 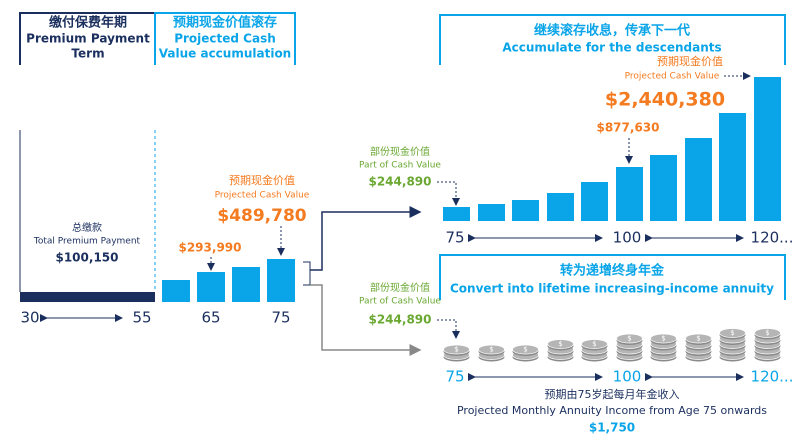 What do you see at coordinates (690, 61) in the screenshot?
I see `end-zh: 预期现金价值` at bounding box center [690, 61].